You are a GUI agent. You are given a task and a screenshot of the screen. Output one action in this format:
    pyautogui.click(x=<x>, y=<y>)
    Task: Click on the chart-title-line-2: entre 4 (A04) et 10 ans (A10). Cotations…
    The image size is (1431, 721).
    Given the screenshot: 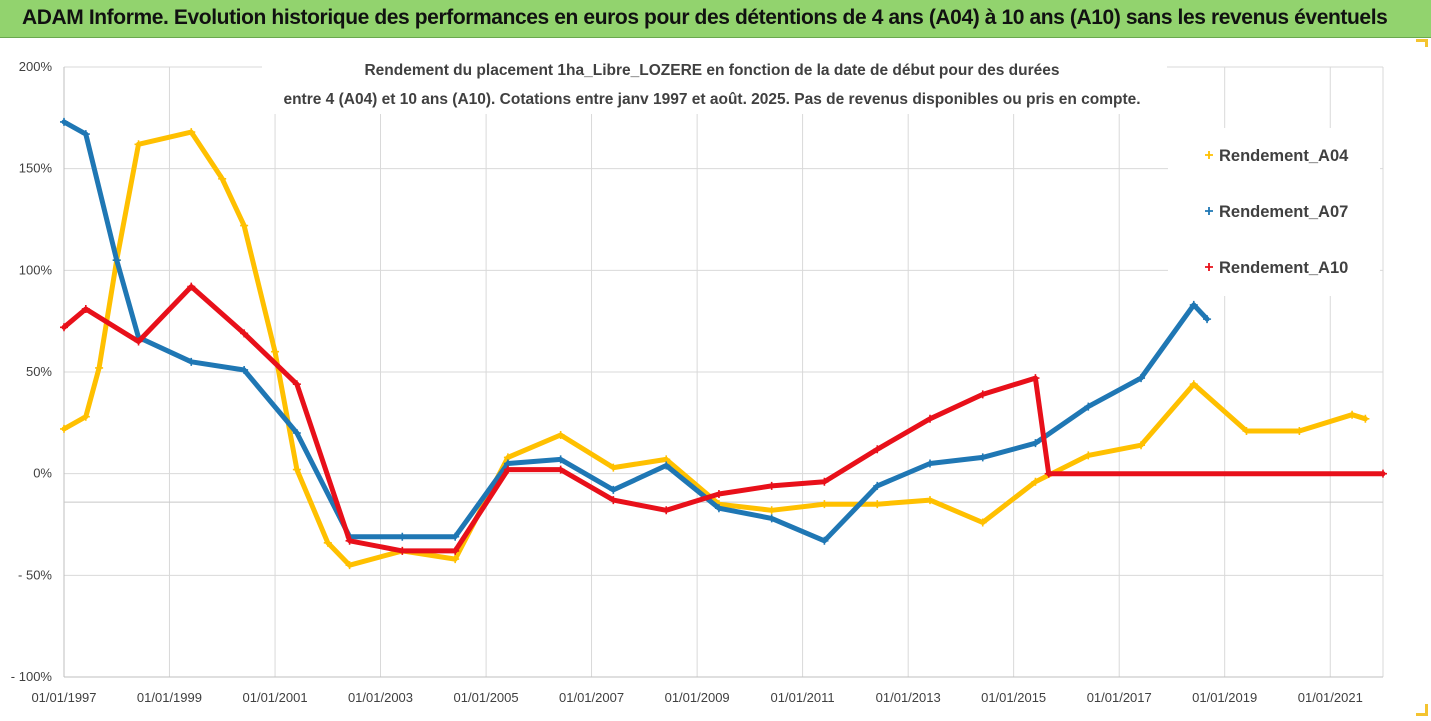 What is the action you would take?
    pyautogui.click(x=711, y=99)
    